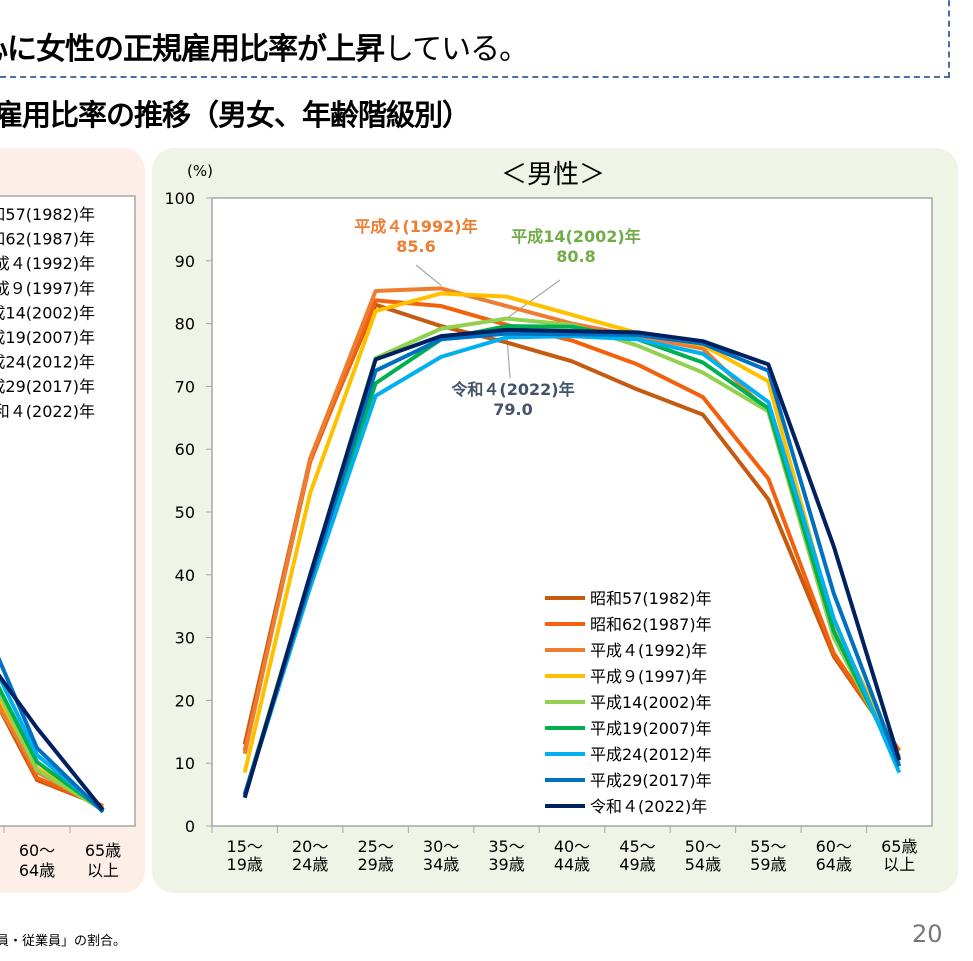 This screenshot has height=961, width=973. Describe the element at coordinates (506, 864) in the screenshot. I see `x-tick-label: 39歳` at that location.